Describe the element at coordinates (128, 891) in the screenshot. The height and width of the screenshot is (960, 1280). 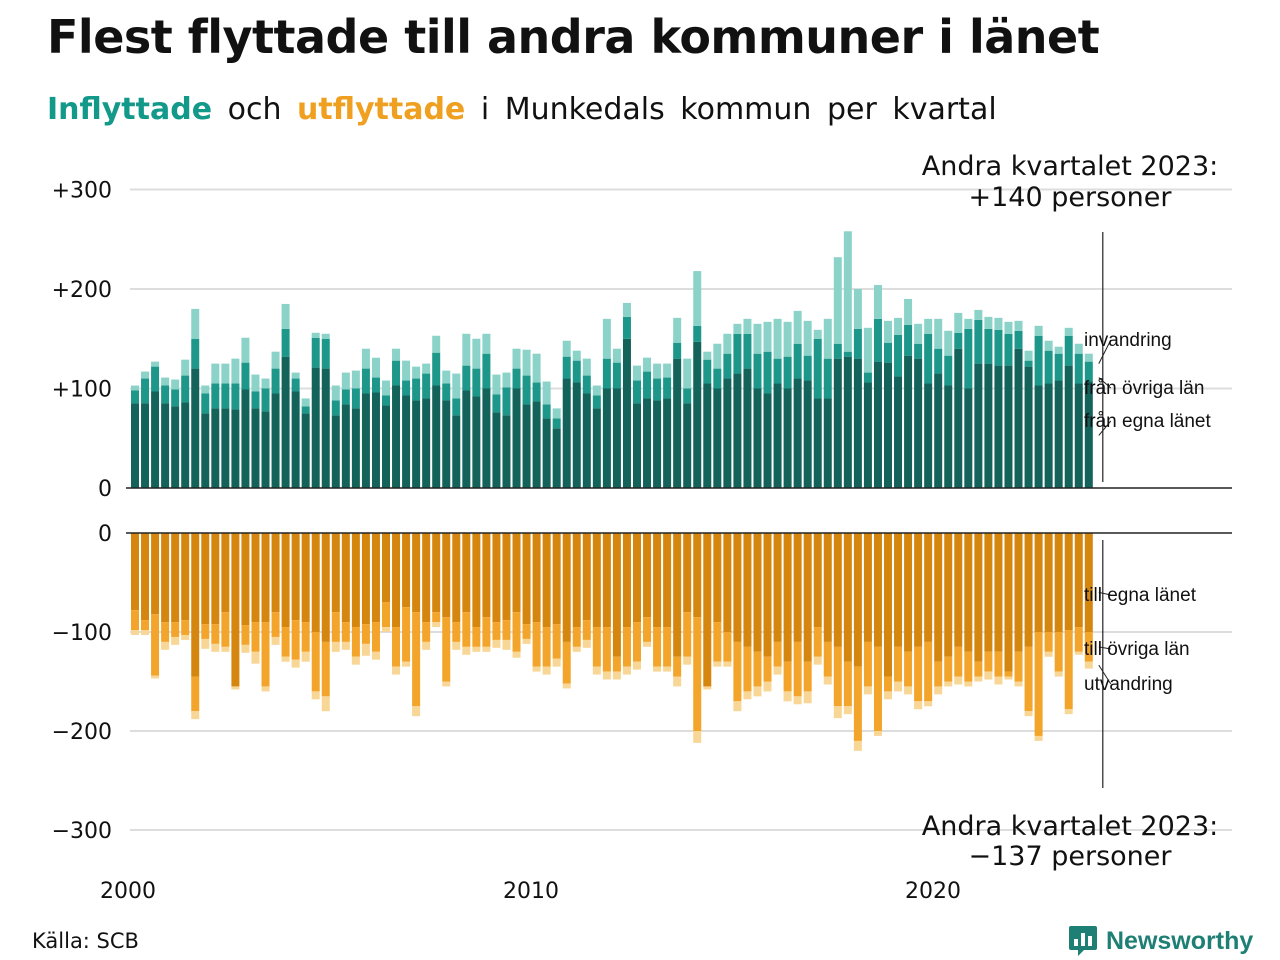
I see `x-tick-label: 2000` at that location.